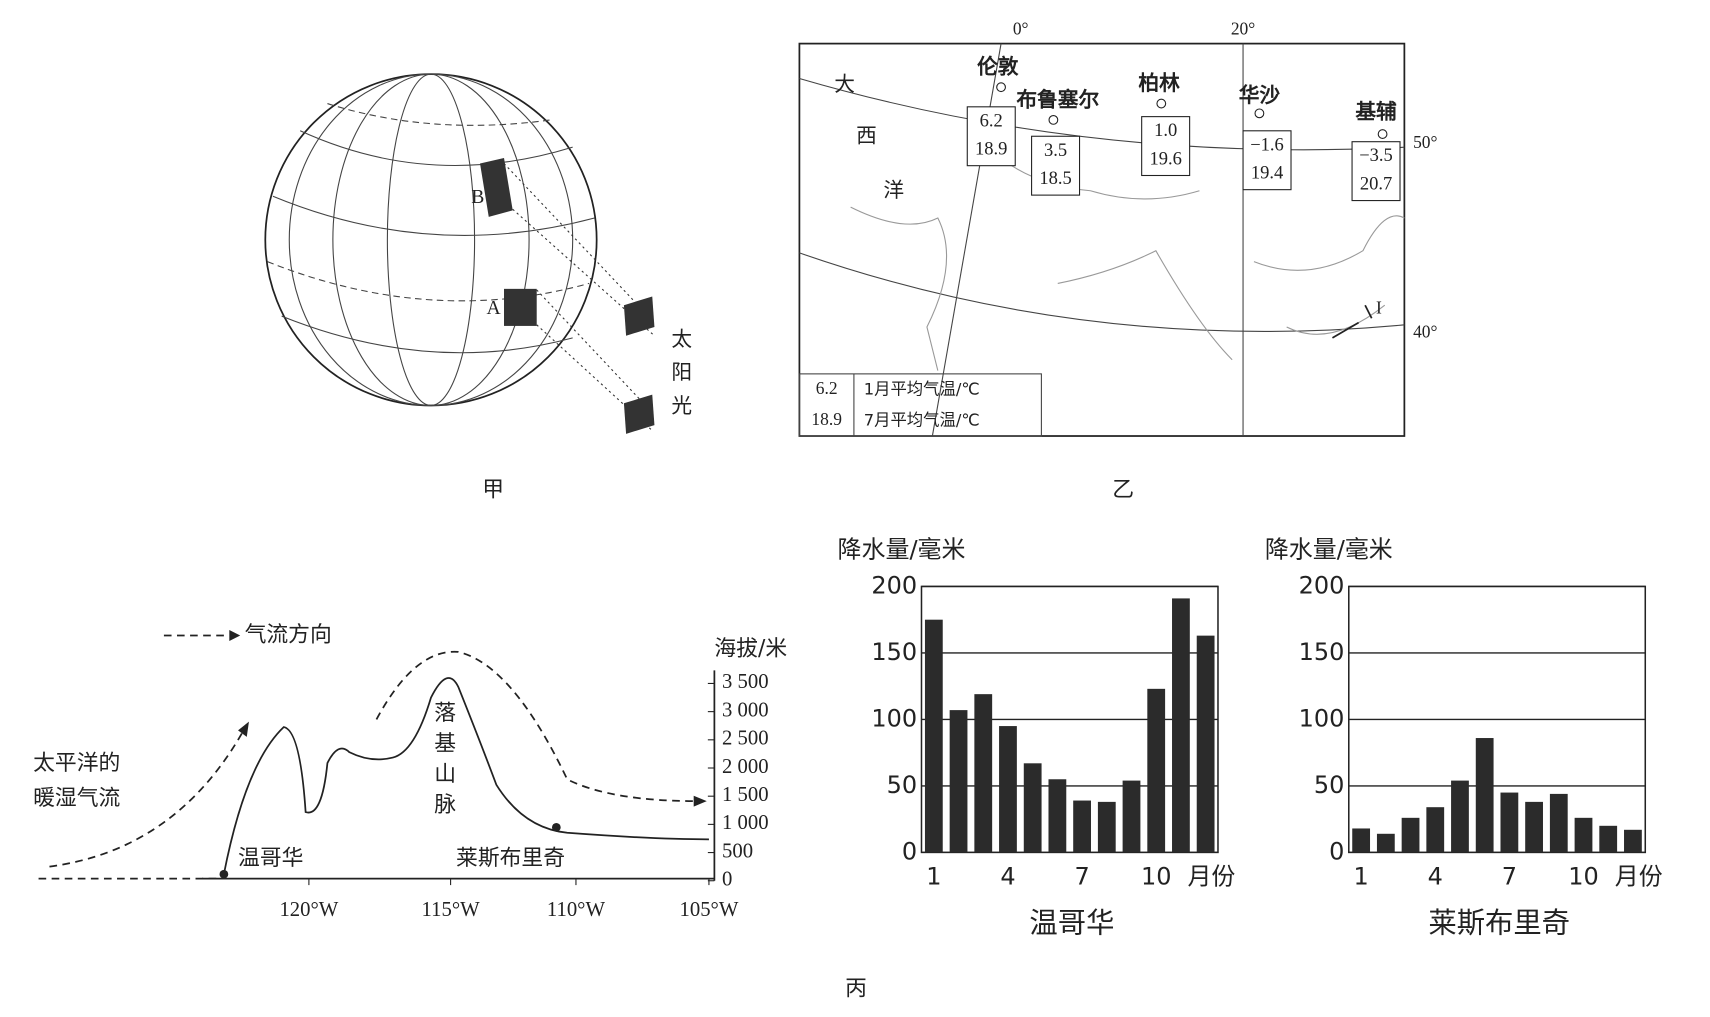 The height and width of the screenshot is (1017, 1710). What do you see at coordinates (1243, 29) in the screenshot?
I see `meridian-label: 20°` at bounding box center [1243, 29].